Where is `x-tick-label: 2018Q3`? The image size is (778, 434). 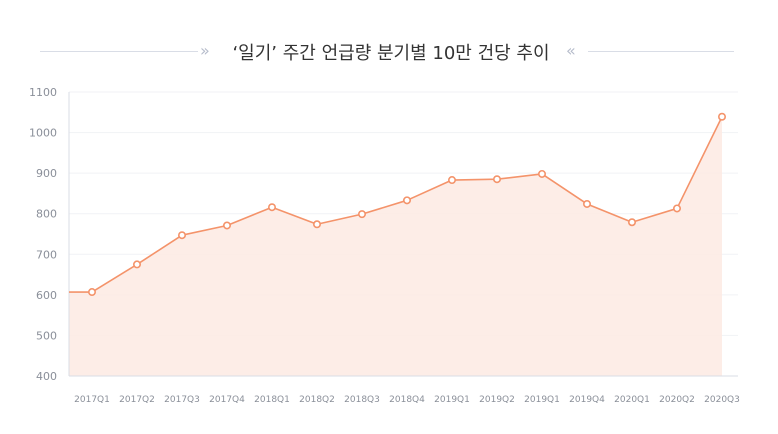
x-tick-label: 2018Q3 is located at coordinates (362, 400).